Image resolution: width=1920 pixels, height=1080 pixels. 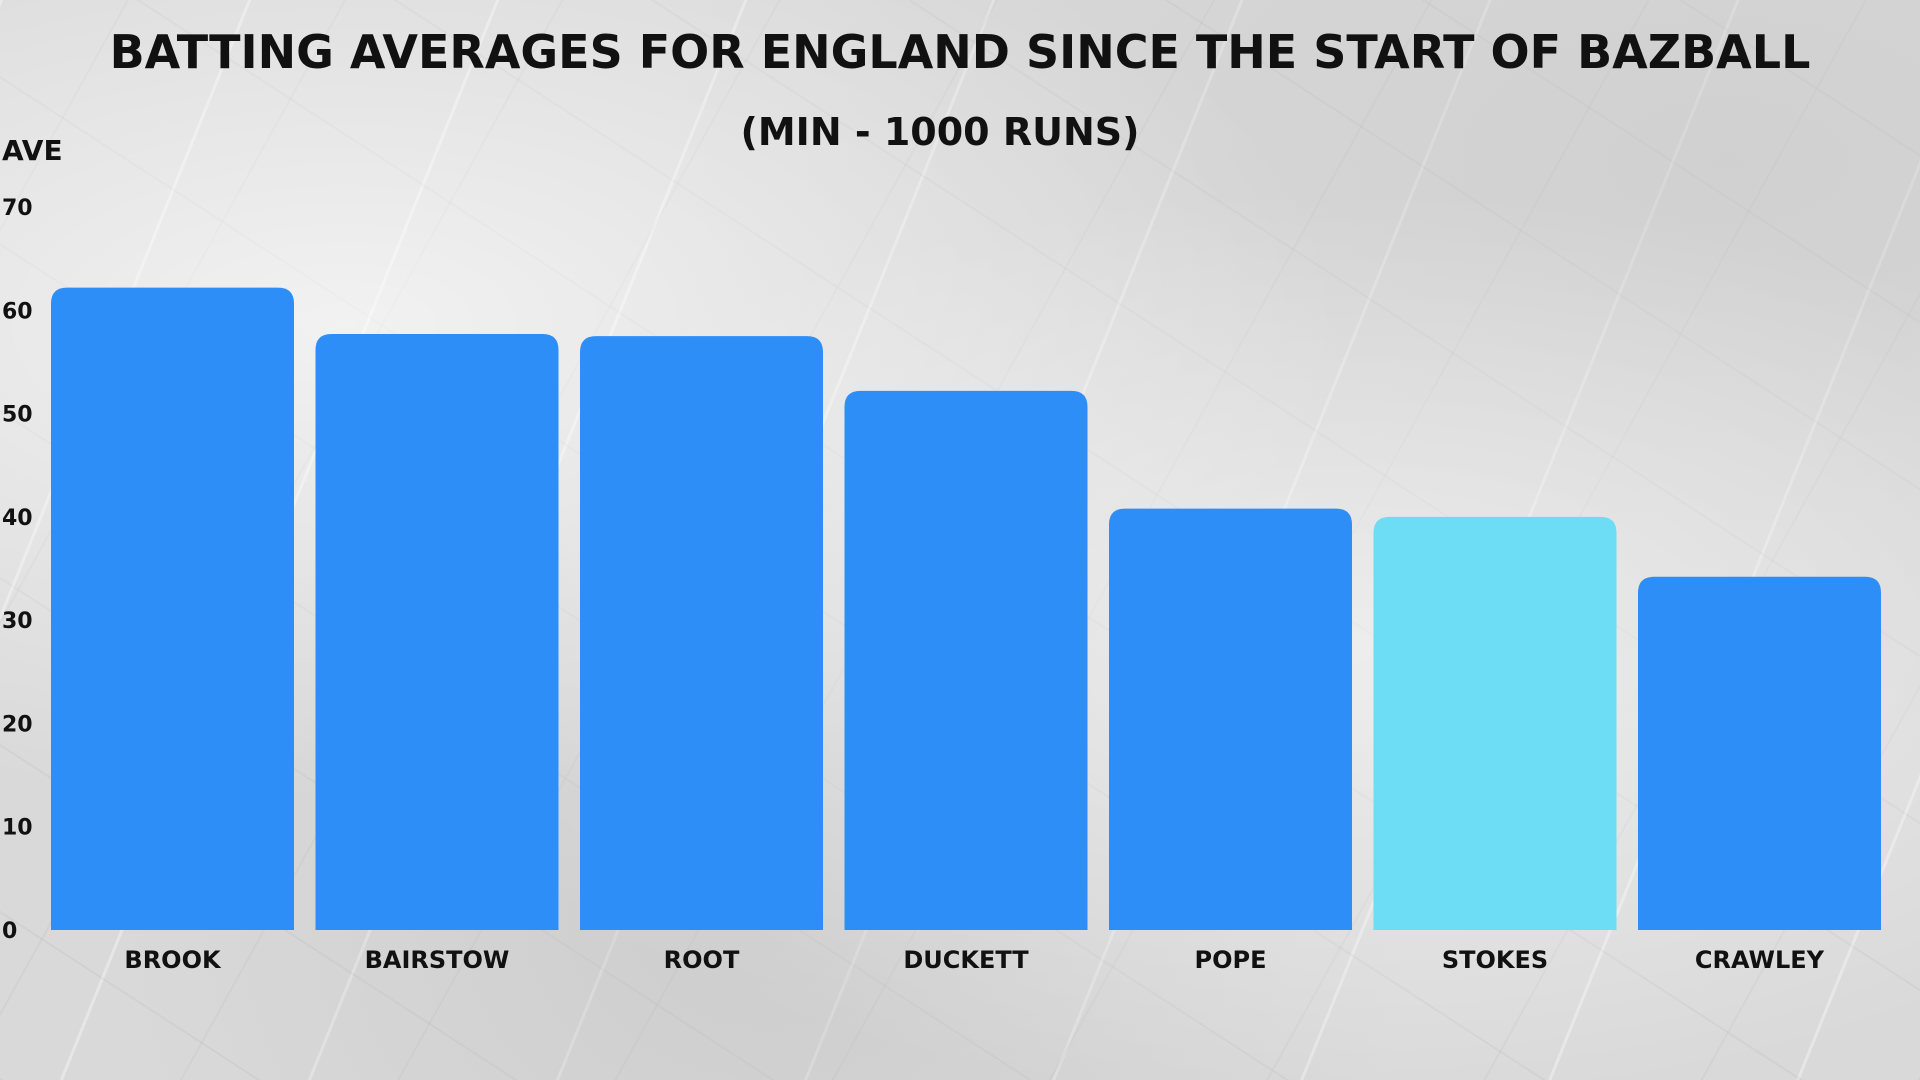 I want to click on chart-subtitle: (MIN - 1000 RUNS), so click(x=940, y=132).